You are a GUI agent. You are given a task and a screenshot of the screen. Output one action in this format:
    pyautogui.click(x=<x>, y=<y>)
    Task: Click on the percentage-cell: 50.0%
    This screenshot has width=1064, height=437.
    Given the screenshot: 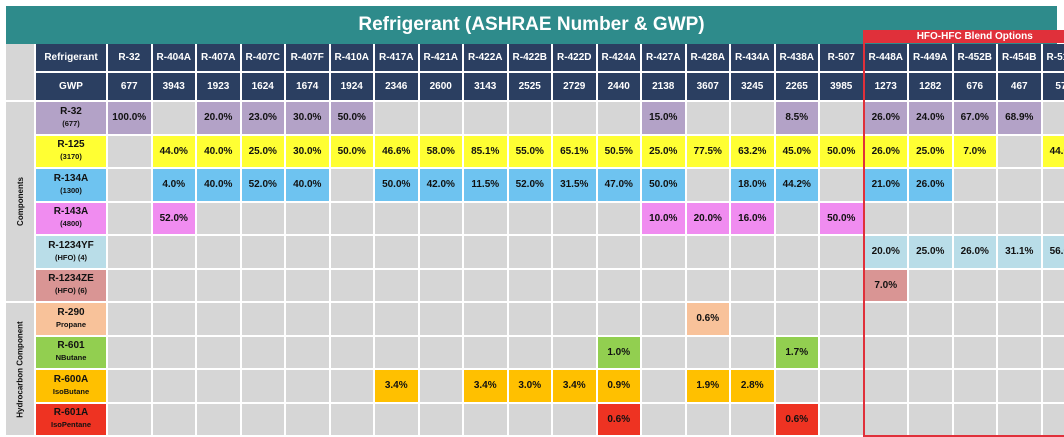 What is the action you would take?
    pyautogui.click(x=396, y=185)
    